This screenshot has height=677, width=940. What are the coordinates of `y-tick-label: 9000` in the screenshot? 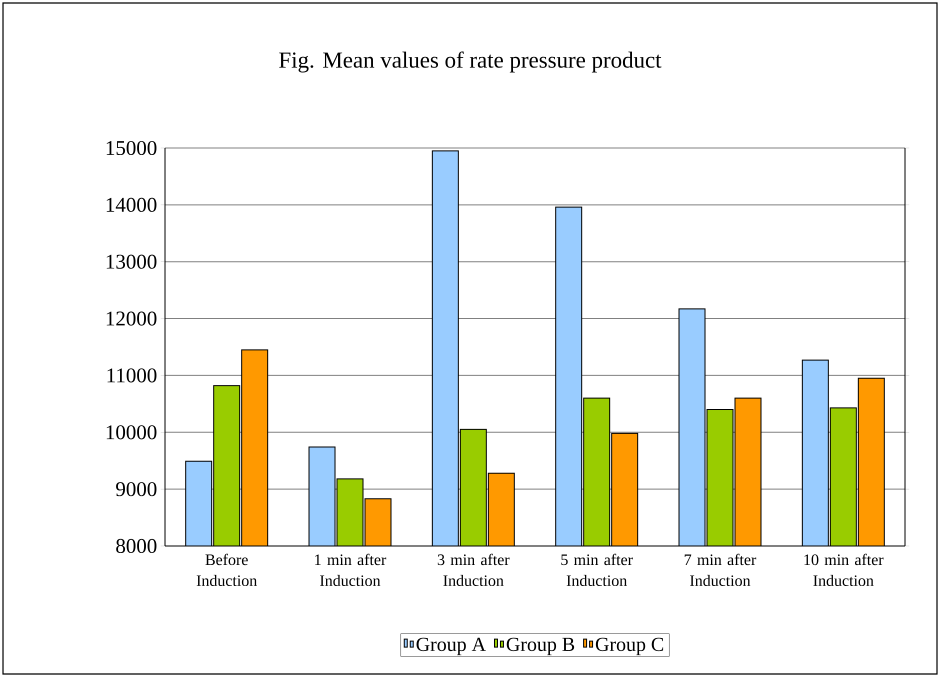 It's located at (136, 489).